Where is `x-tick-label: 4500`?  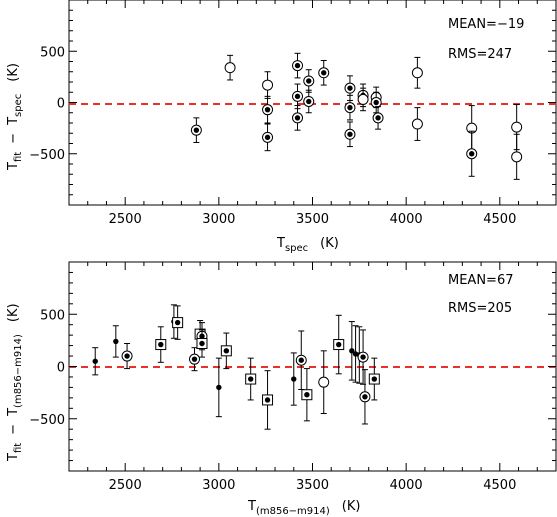
x-tick-label: 4500 is located at coordinates (499, 219).